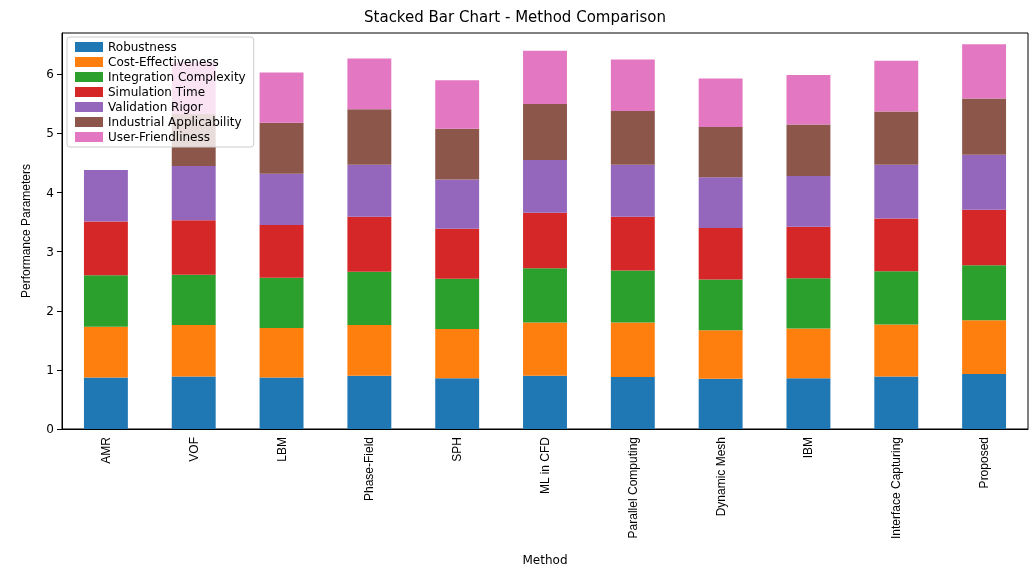 The image size is (1030, 575). I want to click on x-tick-label: Phase-Field, so click(369, 469).